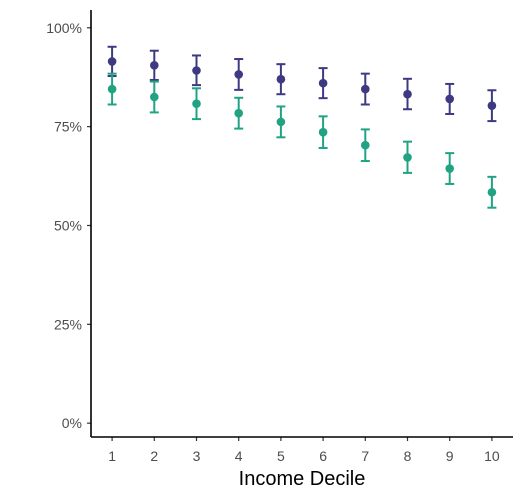  What do you see at coordinates (408, 456) in the screenshot?
I see `x-tick-label: 8` at bounding box center [408, 456].